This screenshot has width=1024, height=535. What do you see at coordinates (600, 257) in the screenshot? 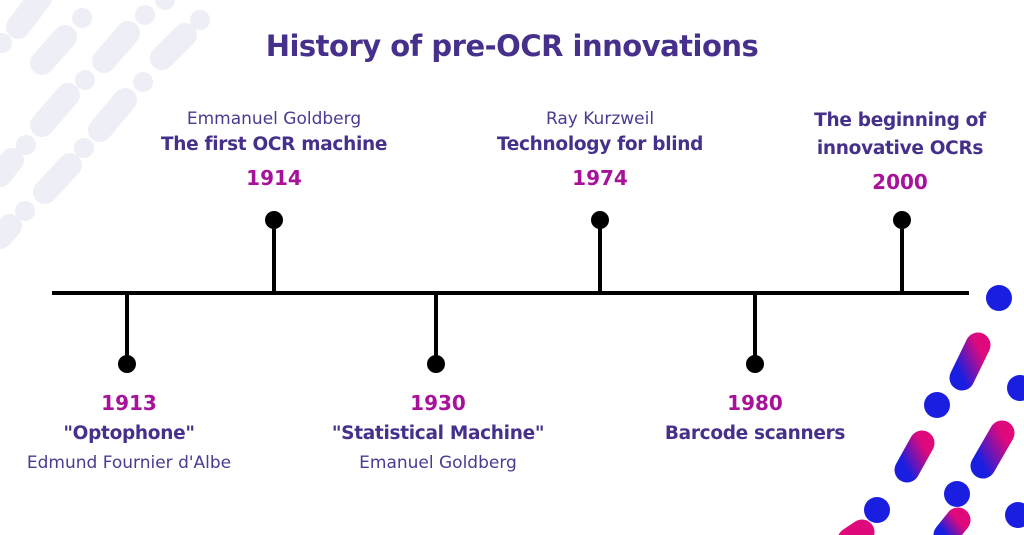
I see `marker-stem-1974` at bounding box center [600, 257].